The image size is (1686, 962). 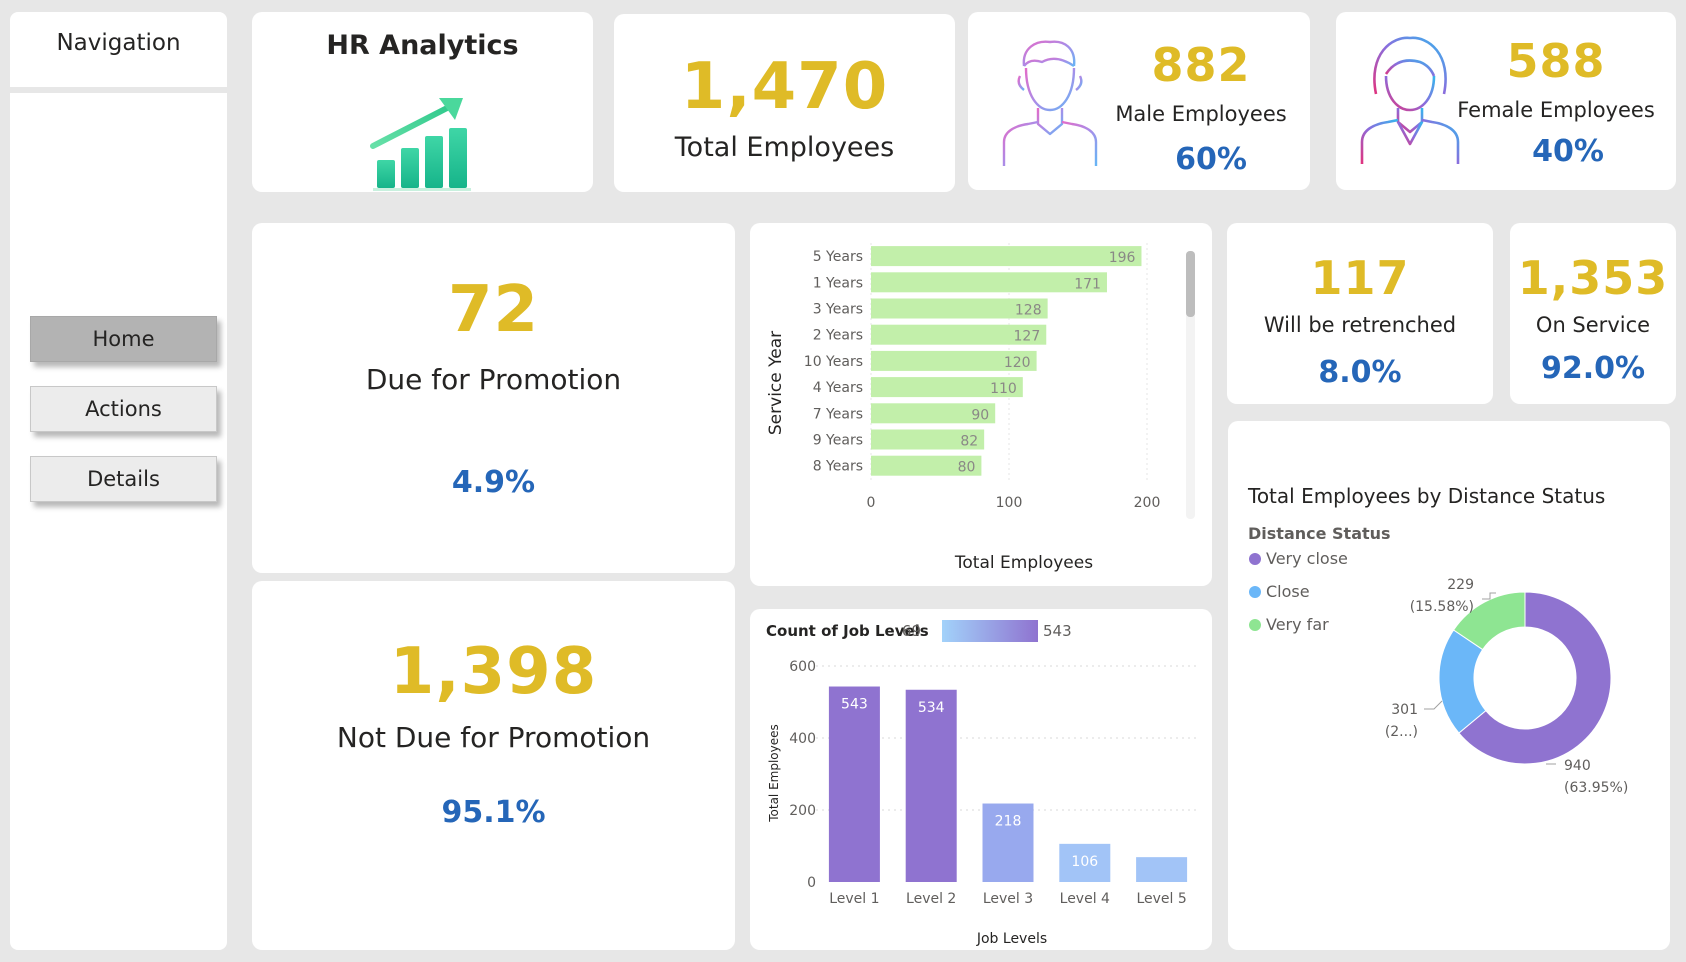 I want to click on female-employees-value: 588, so click(x=1556, y=61).